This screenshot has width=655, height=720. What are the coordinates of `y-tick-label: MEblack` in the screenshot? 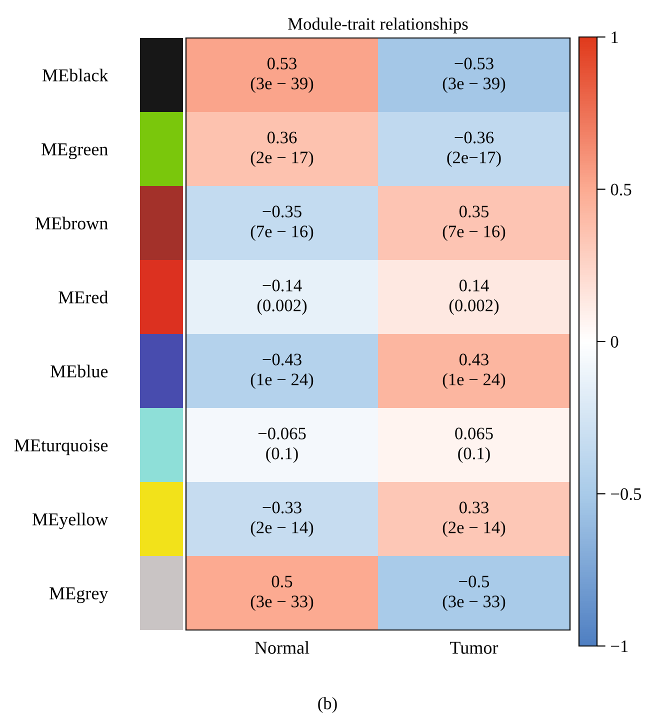 It's located at (75, 75).